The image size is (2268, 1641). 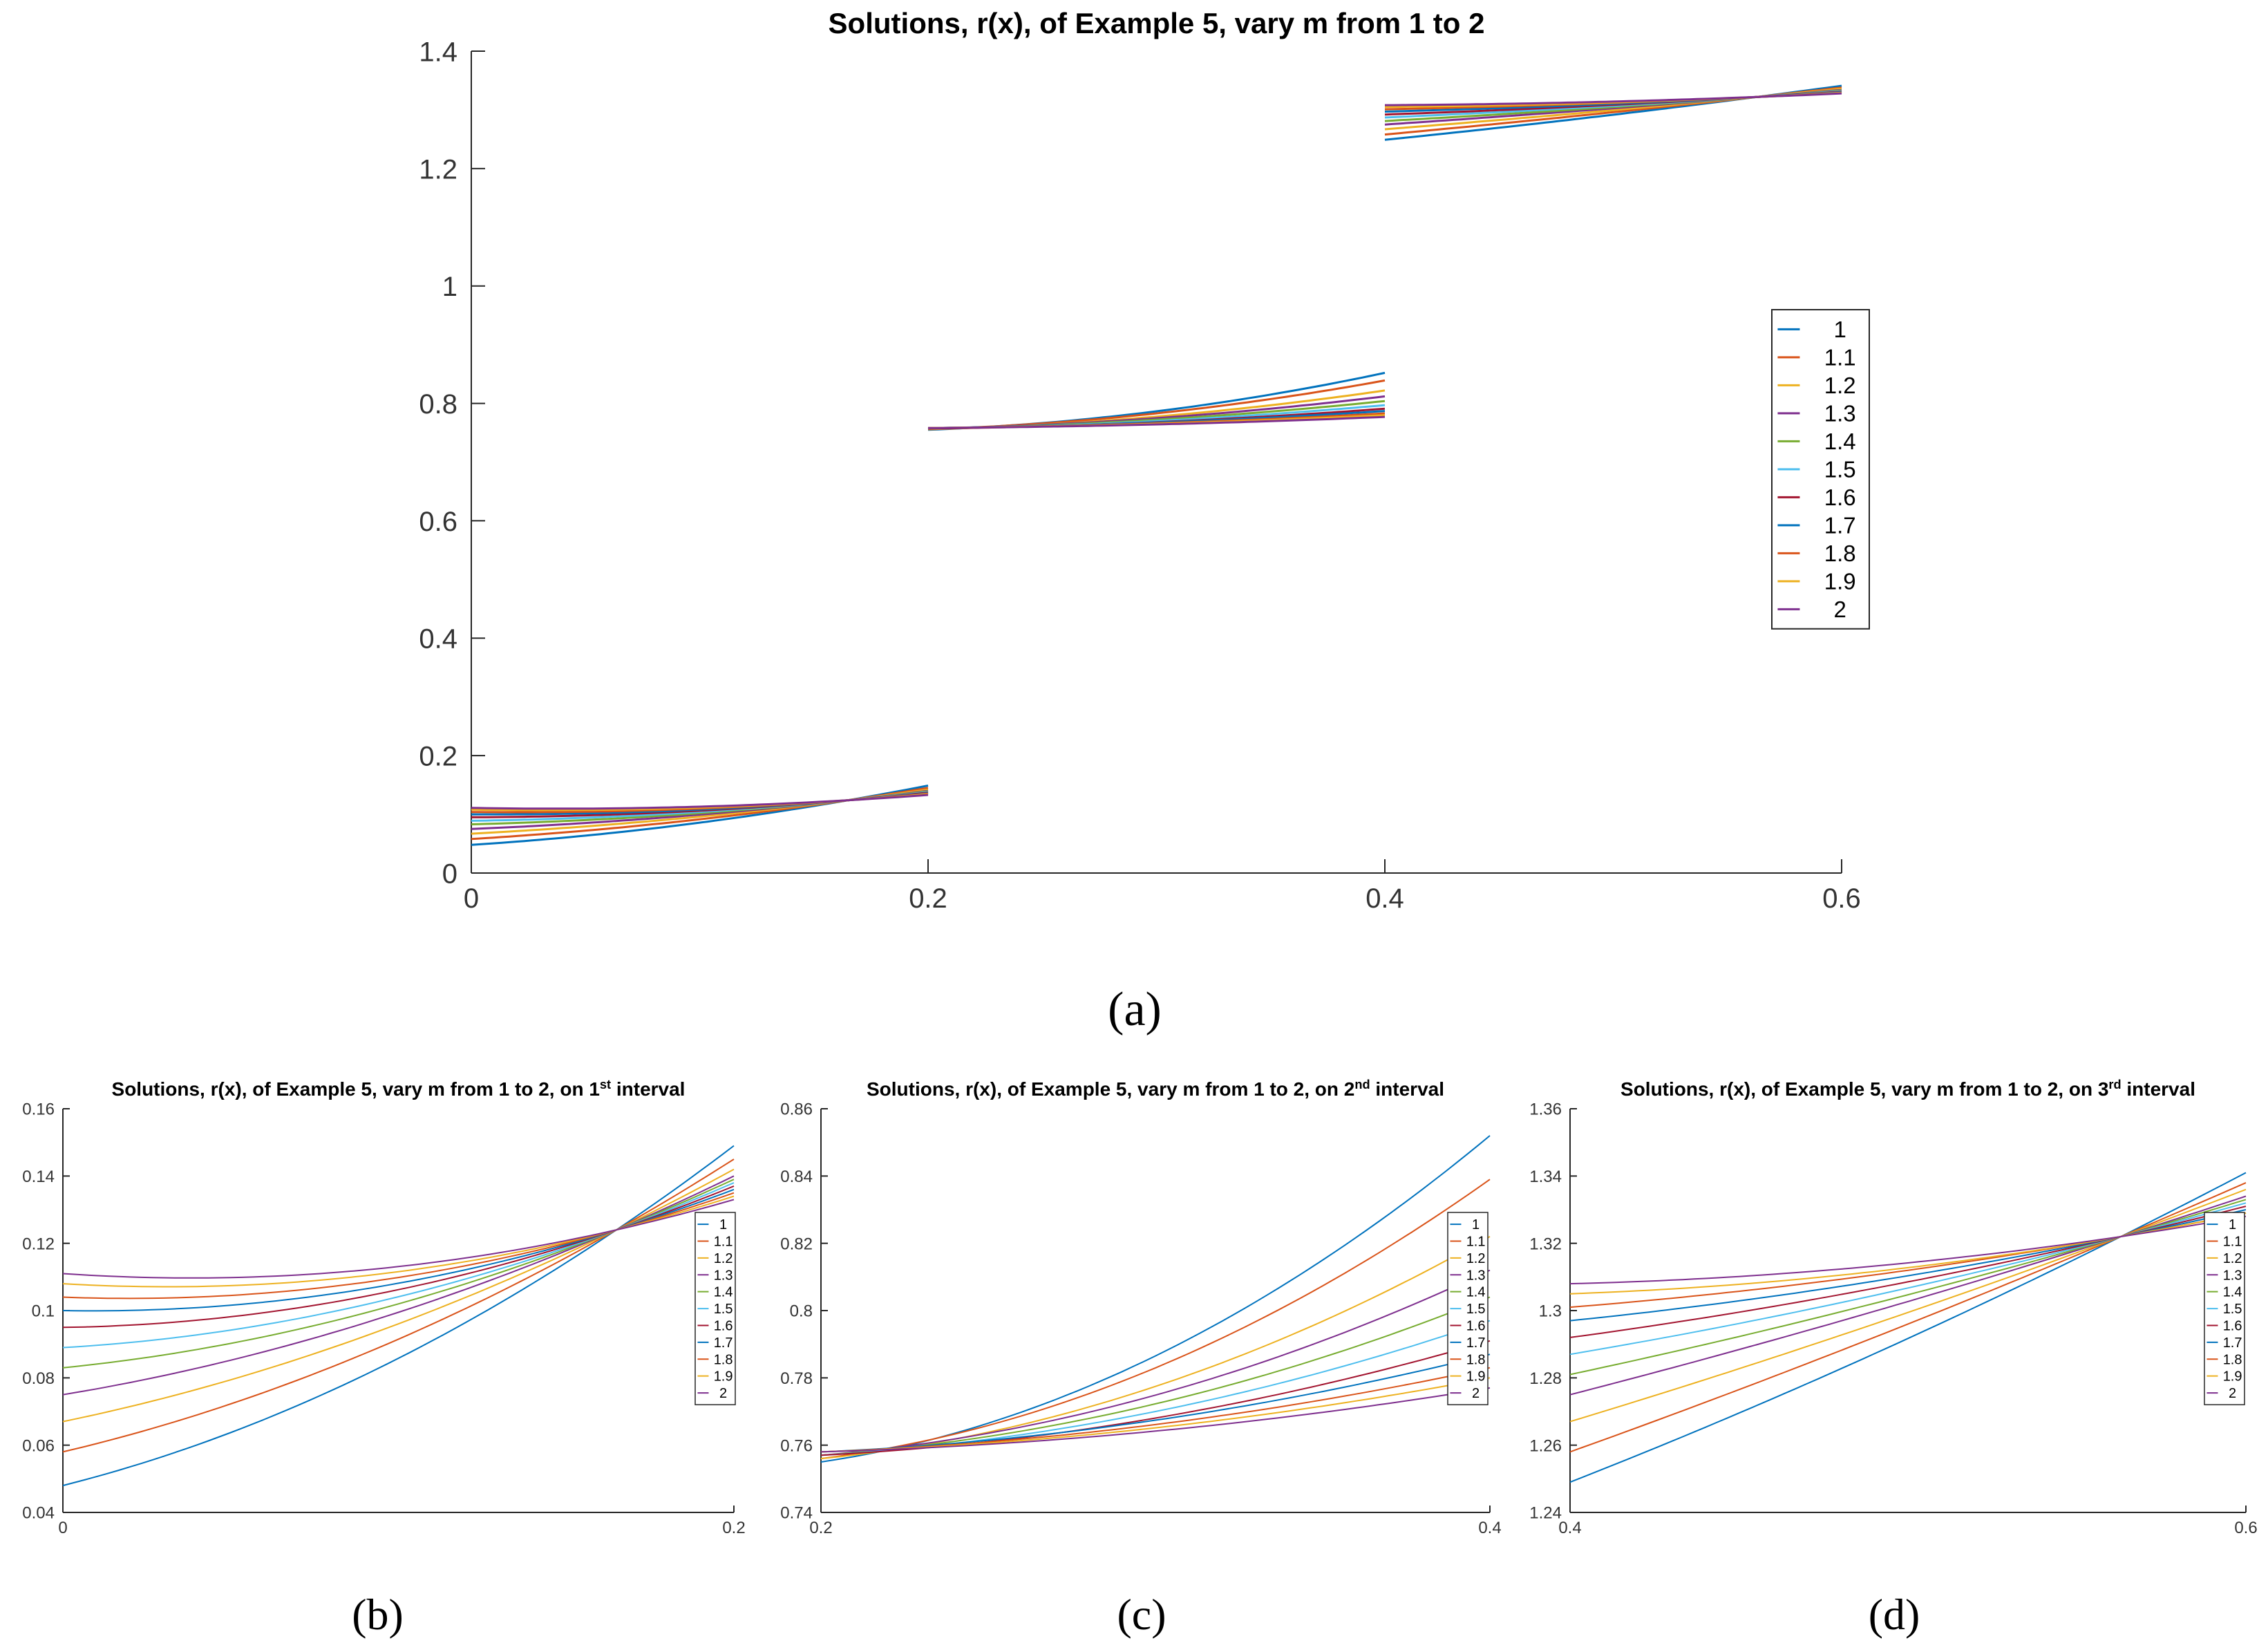 What do you see at coordinates (605, 1084) in the screenshot?
I see `chart-title-superscript: st` at bounding box center [605, 1084].